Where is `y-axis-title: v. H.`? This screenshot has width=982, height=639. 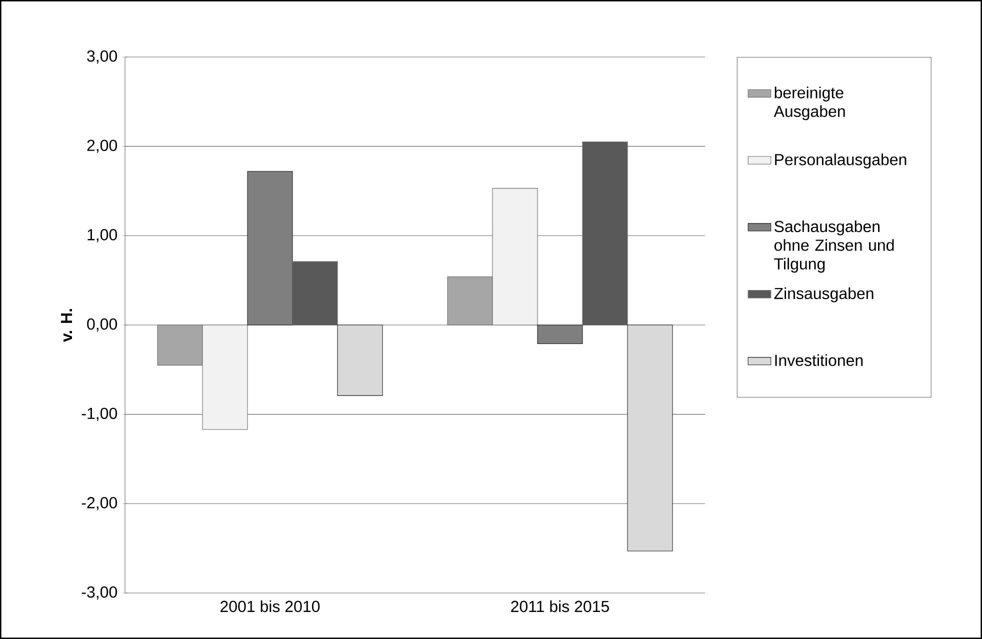 y-axis-title: v. H. is located at coordinates (66, 325).